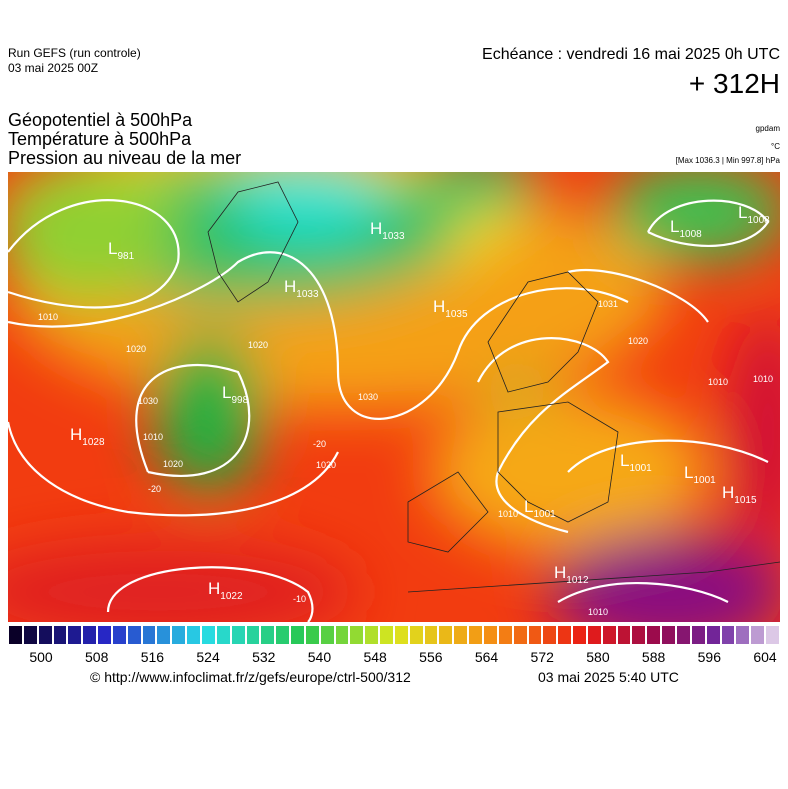 The image size is (788, 789). I want to click on center-value: 1028, so click(93, 442).